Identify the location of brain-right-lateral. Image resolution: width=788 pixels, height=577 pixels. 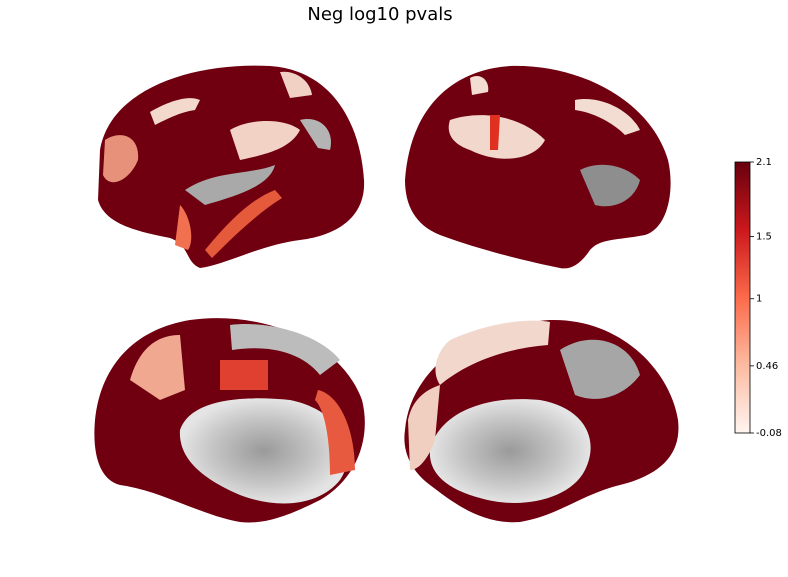
(538, 167).